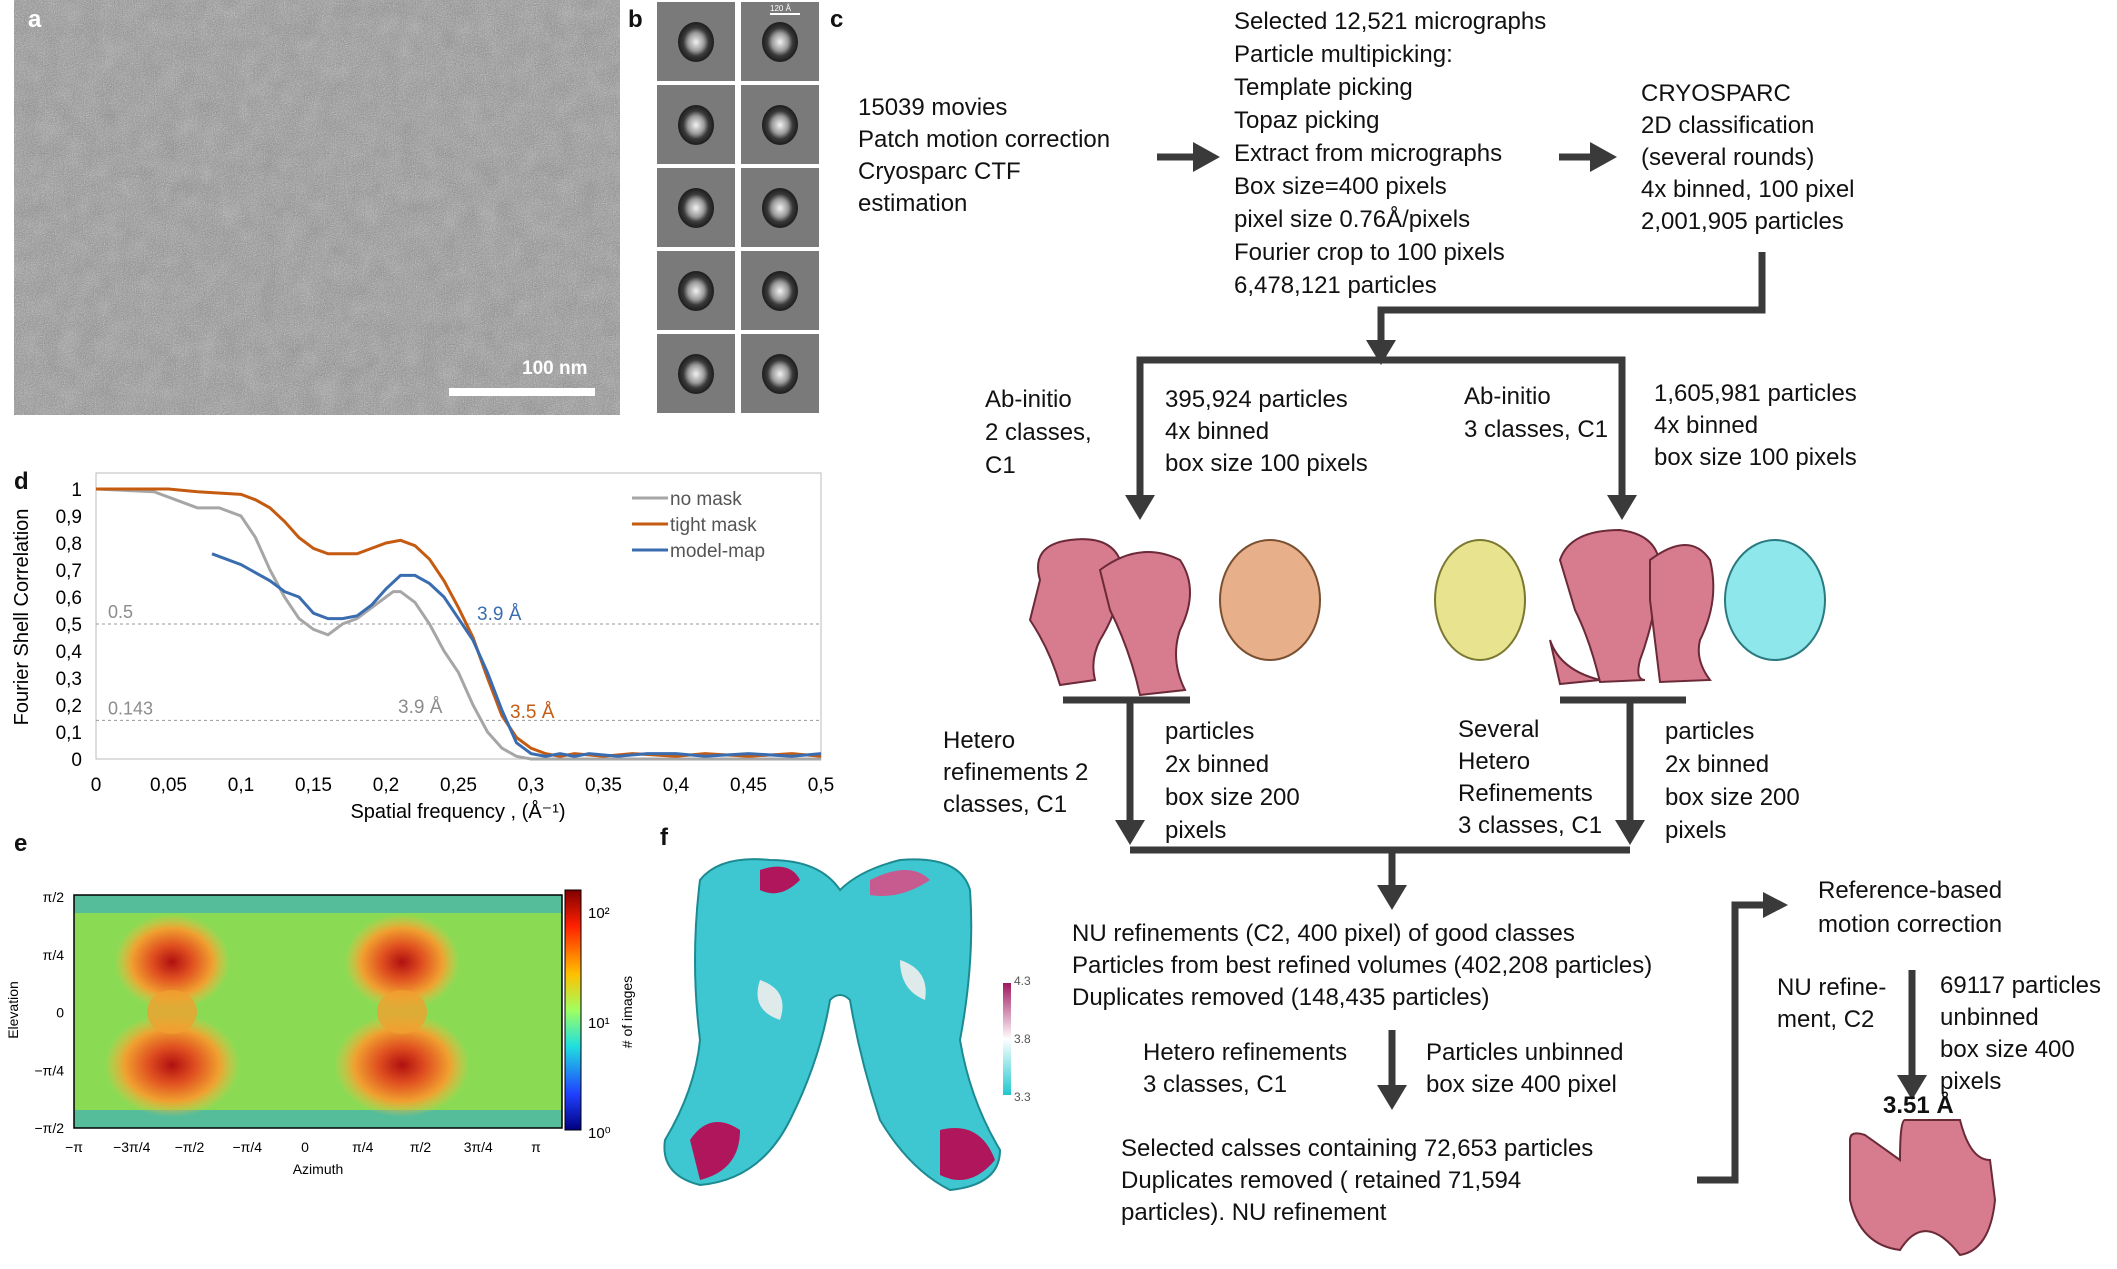  I want to click on step-2d-classification-line: 4x binned, 100 pixel, so click(1748, 189).